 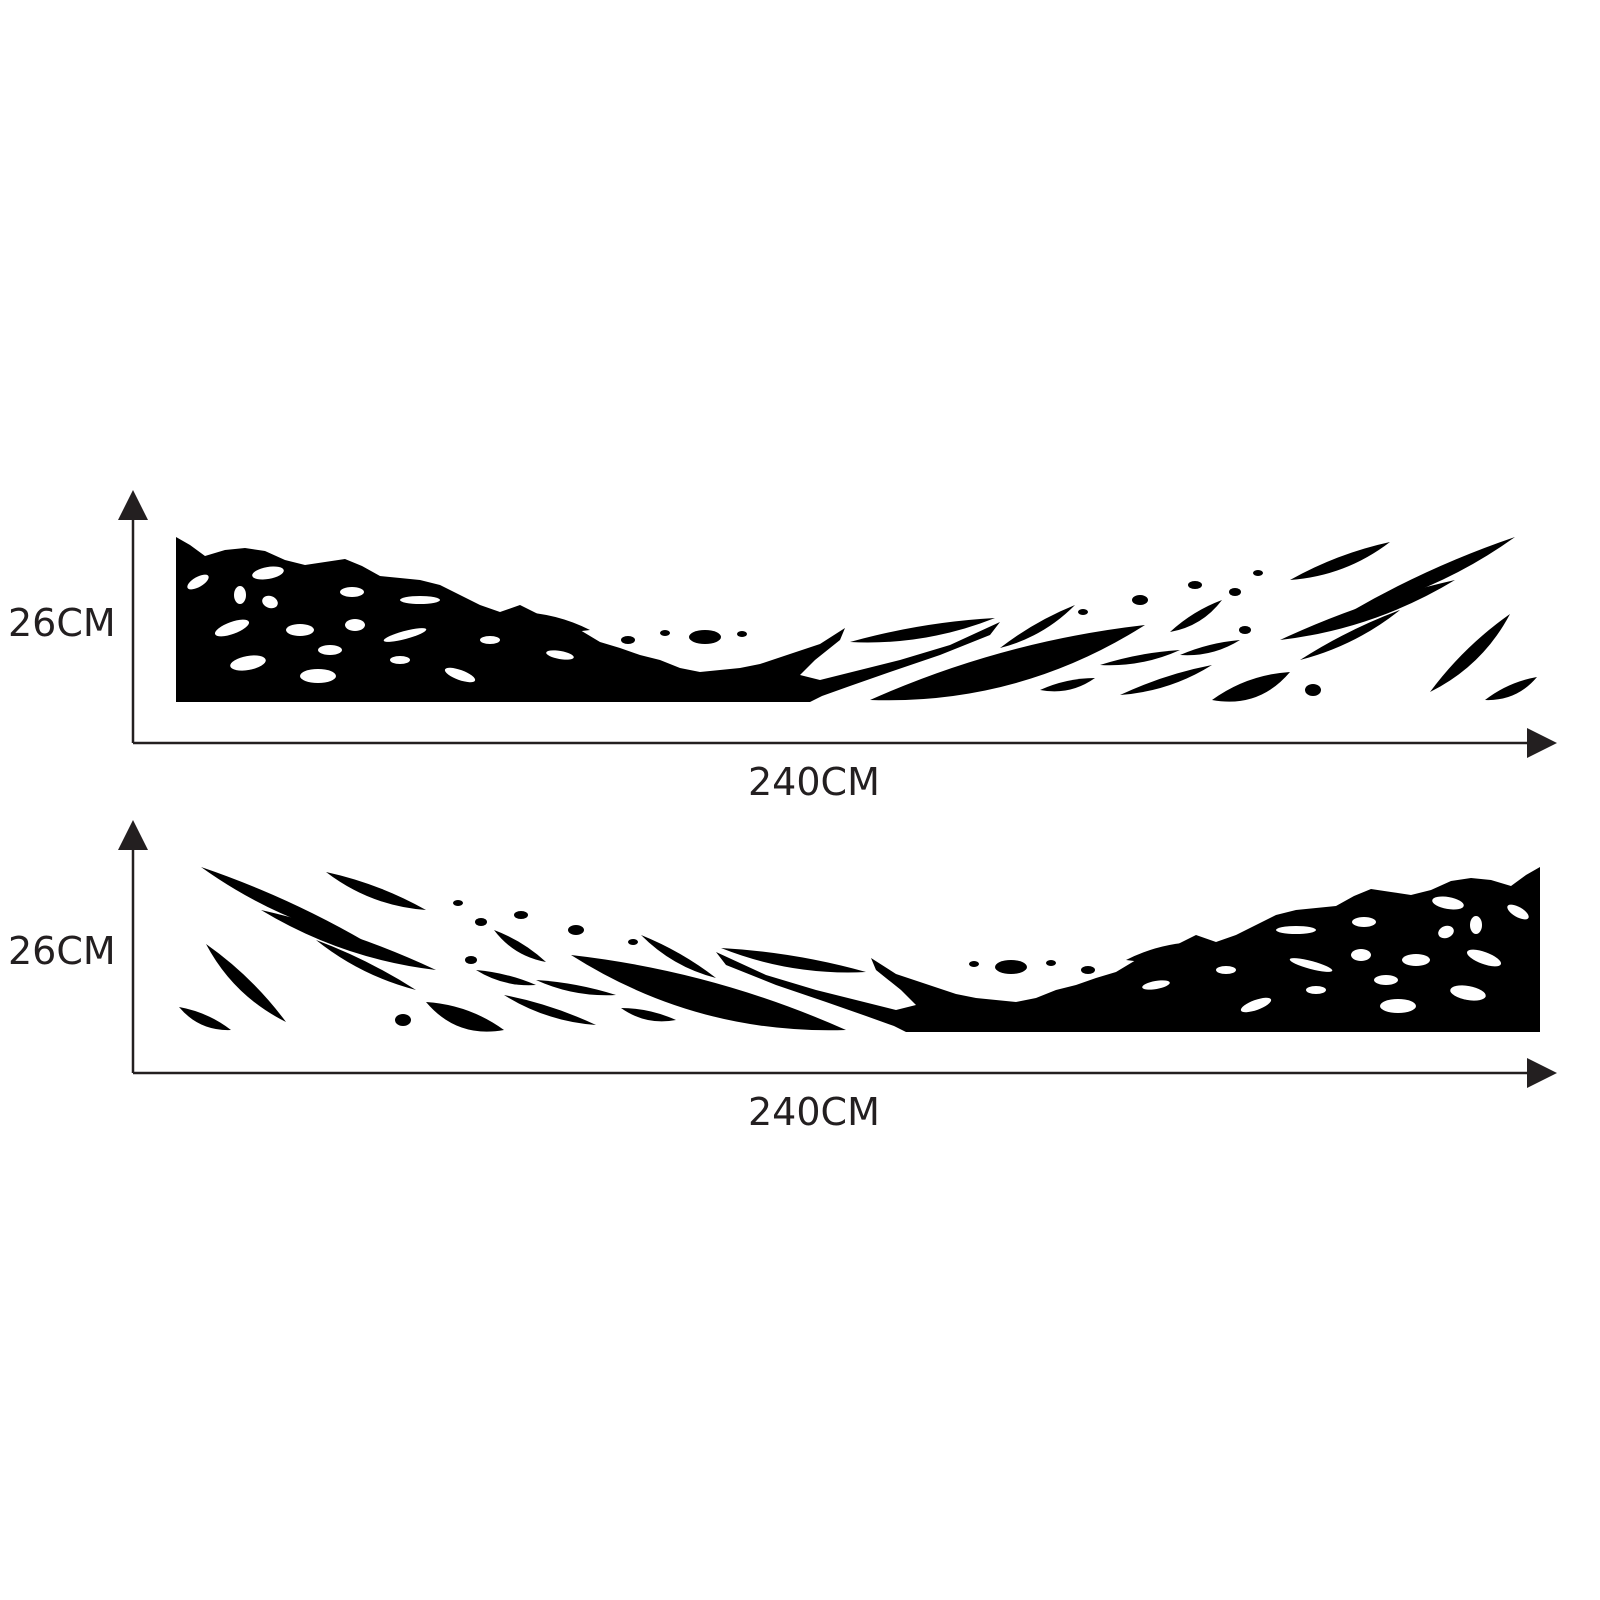 What do you see at coordinates (814, 1112) in the screenshot?
I see `bottom-width-label: 240CM` at bounding box center [814, 1112].